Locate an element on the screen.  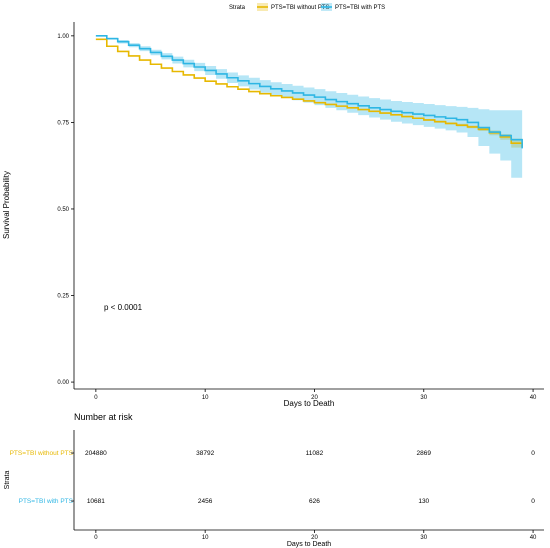
risk-x-tick-label: 30 is located at coordinates (423, 538).